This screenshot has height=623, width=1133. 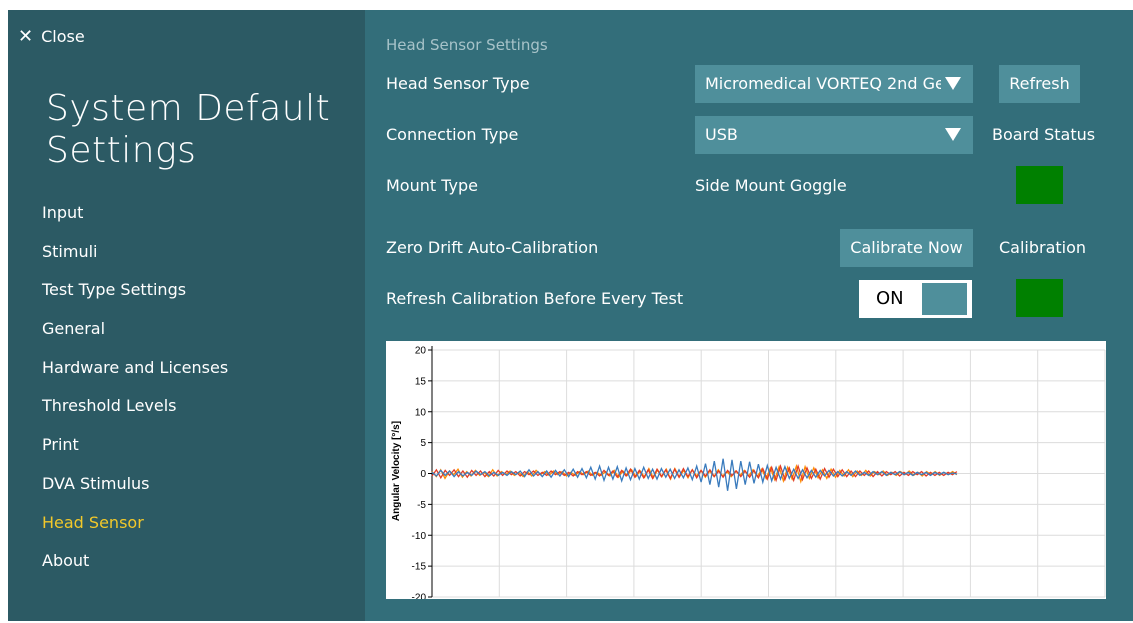 What do you see at coordinates (135, 367) in the screenshot?
I see `sidebar-item-hardware-and-licenses: Hardware and Licenses` at bounding box center [135, 367].